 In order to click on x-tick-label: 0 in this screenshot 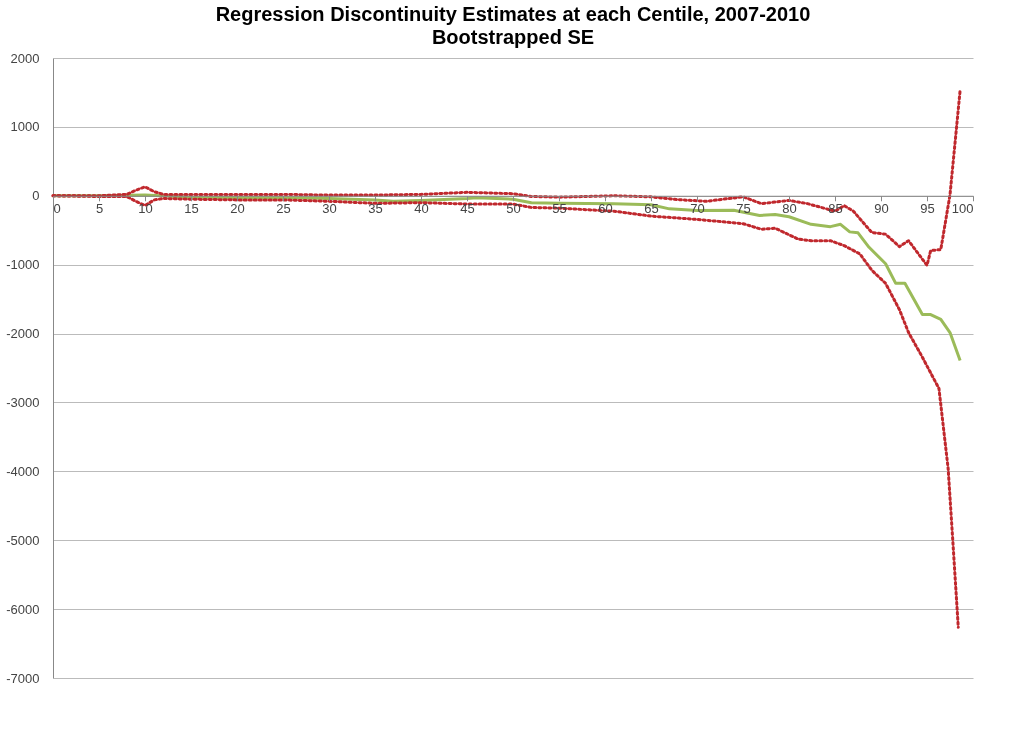, I will do `click(57, 209)`.